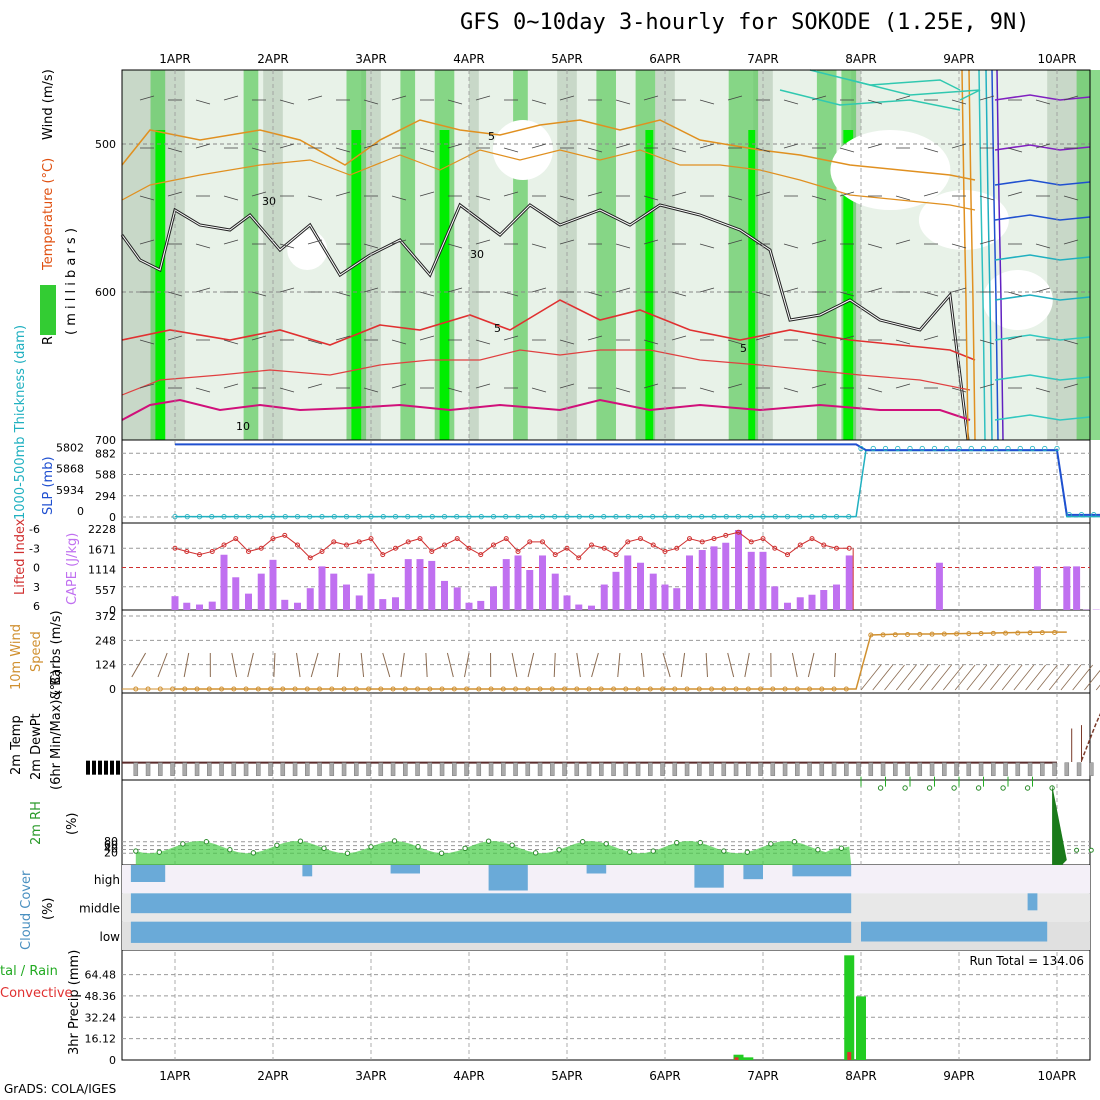 Image resolution: width=1100 pixels, height=1100 pixels. Describe the element at coordinates (522, 150) in the screenshot. I see `rh-dry-pocket` at that location.